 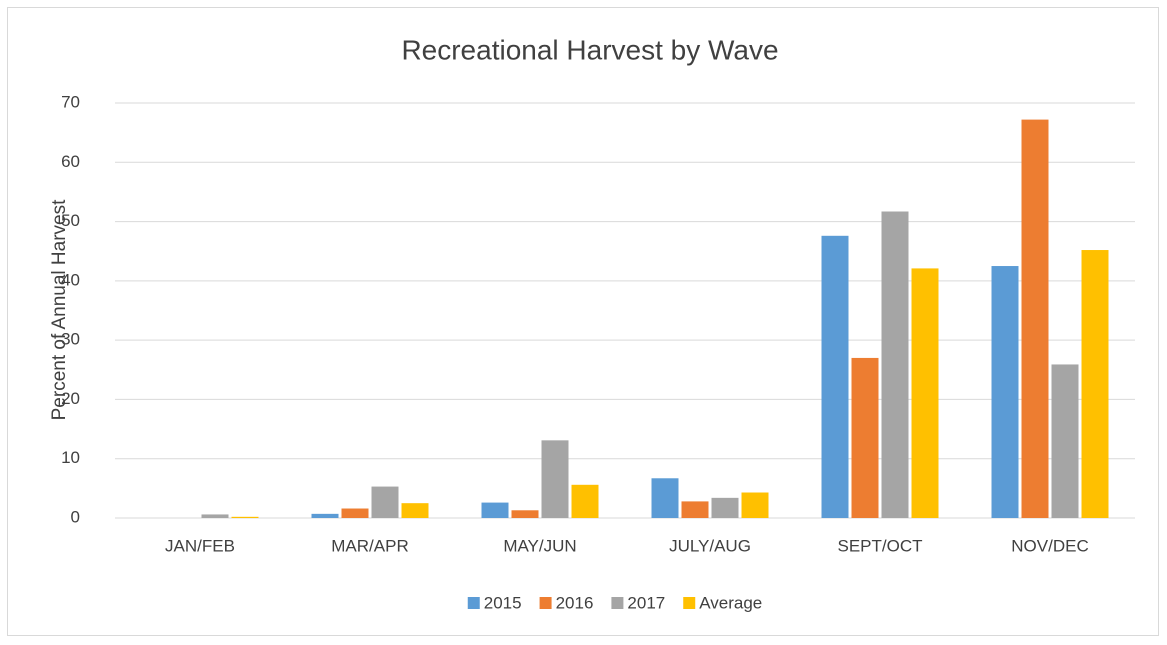 What do you see at coordinates (59, 309) in the screenshot?
I see `y-axis-label: Percent of Annual Harvest` at bounding box center [59, 309].